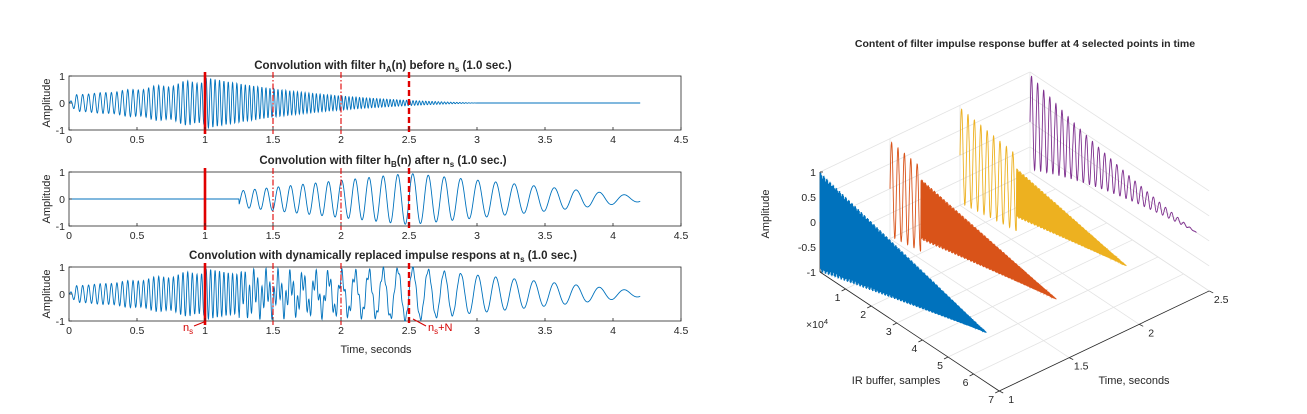 Image resolution: width=1307 pixels, height=414 pixels. What do you see at coordinates (188, 329) in the screenshot?
I see `annotation-ns: ns` at bounding box center [188, 329].